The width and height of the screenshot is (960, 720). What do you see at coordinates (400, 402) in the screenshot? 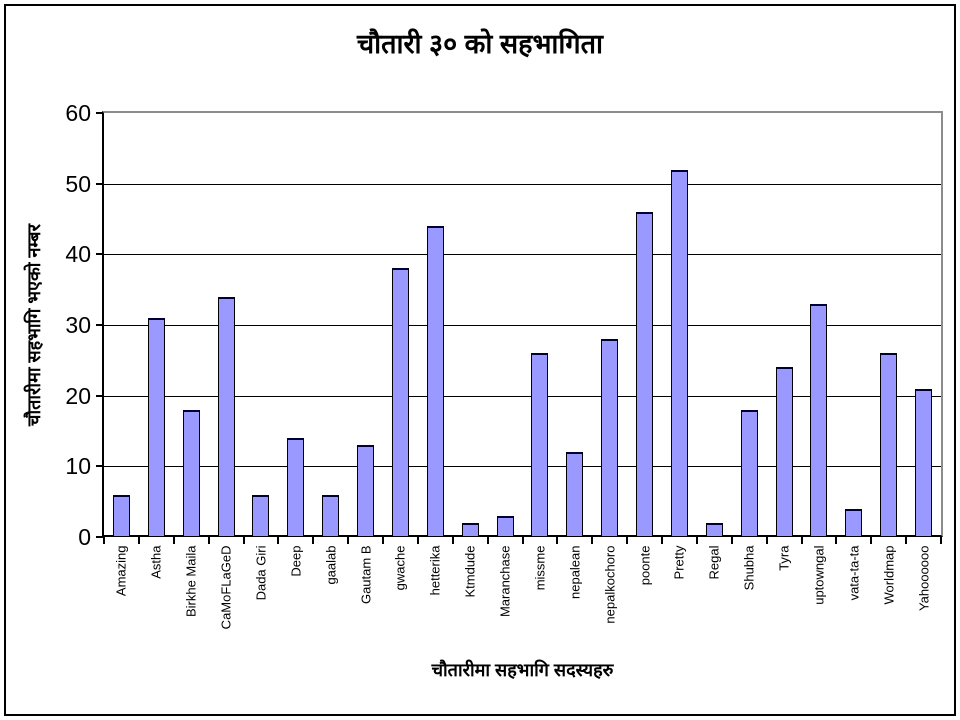
I see `bar-gwache` at bounding box center [400, 402].